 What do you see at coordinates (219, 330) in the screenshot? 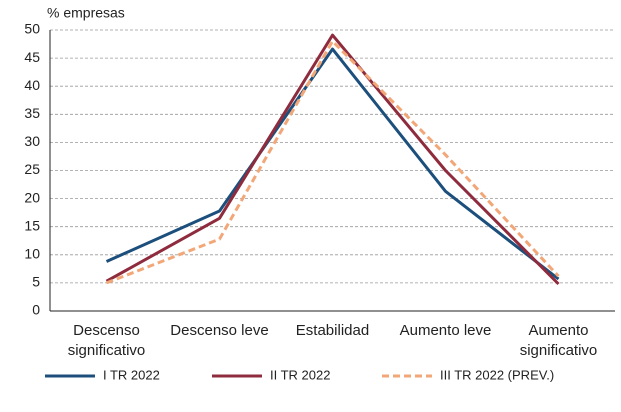
I see `x-tick-label: Descenso leve` at bounding box center [219, 330].